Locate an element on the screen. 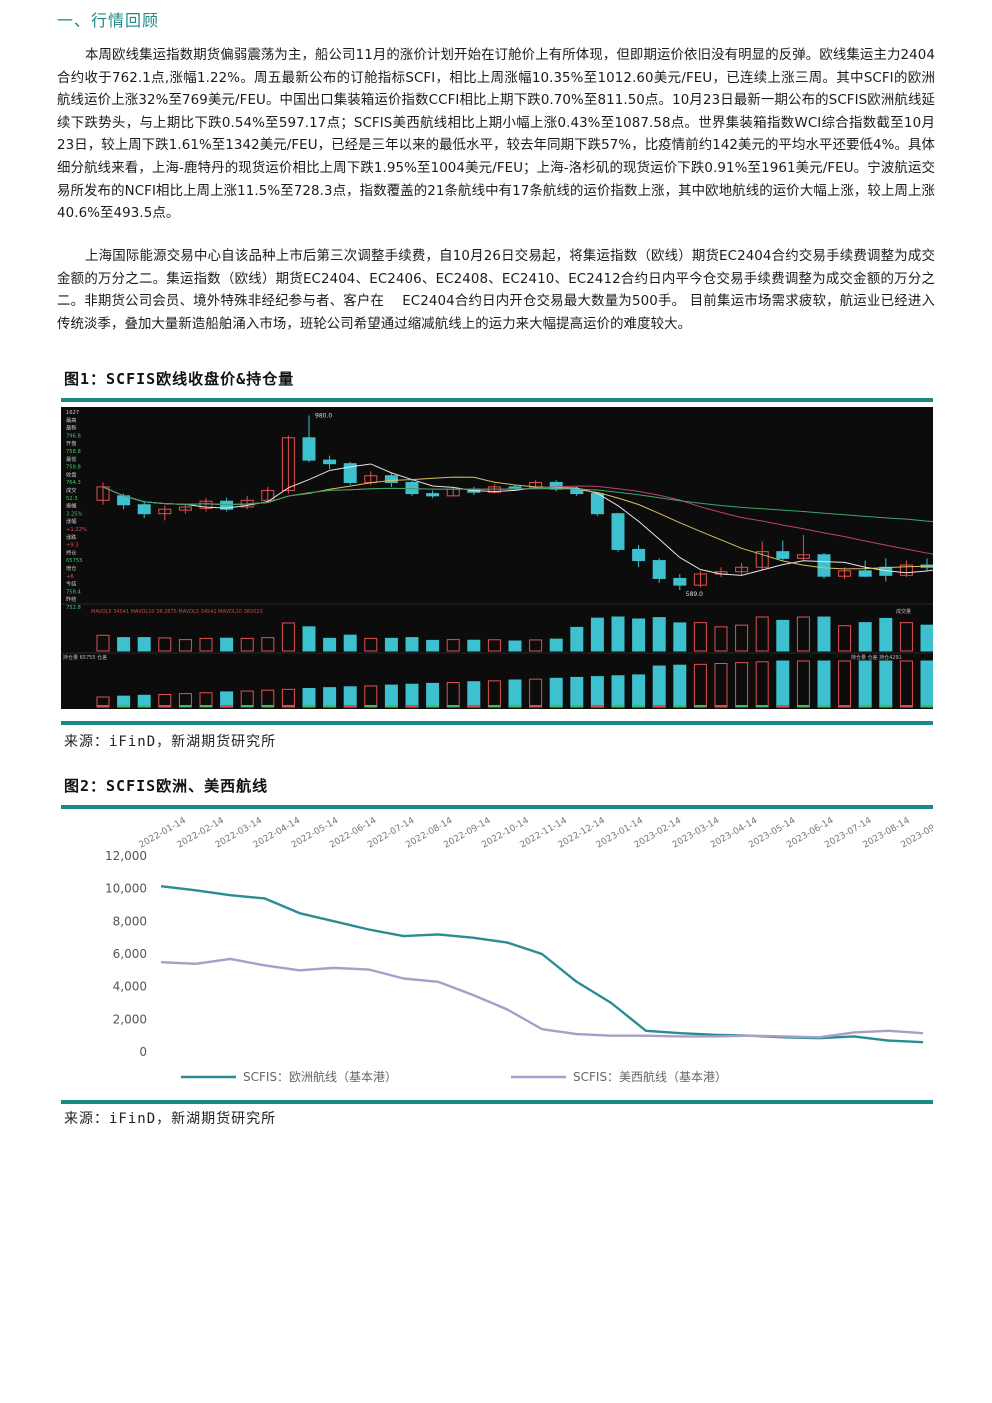 This screenshot has height=1403, width=992. info-panel-item: 最高 is located at coordinates (71, 420).